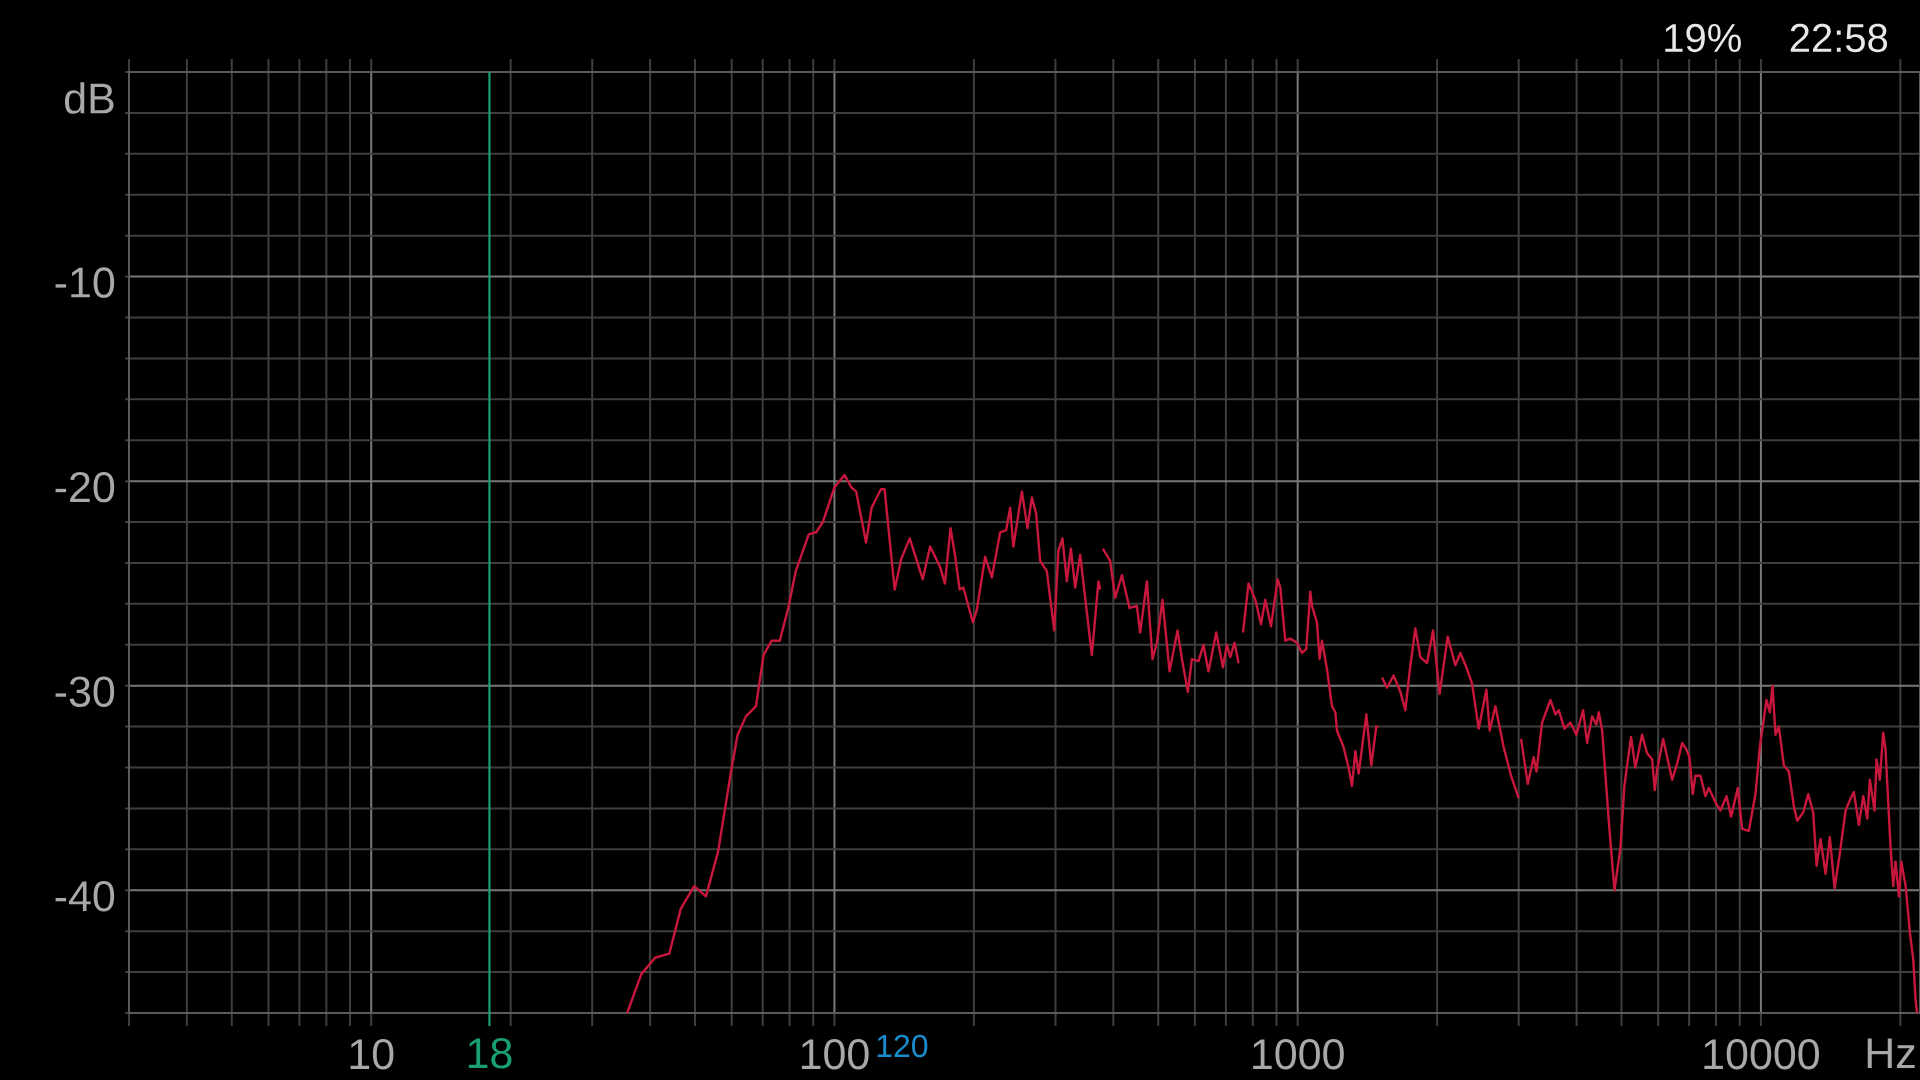 The width and height of the screenshot is (1920, 1080). What do you see at coordinates (372, 1054) in the screenshot?
I see `x-tick-label: 10` at bounding box center [372, 1054].